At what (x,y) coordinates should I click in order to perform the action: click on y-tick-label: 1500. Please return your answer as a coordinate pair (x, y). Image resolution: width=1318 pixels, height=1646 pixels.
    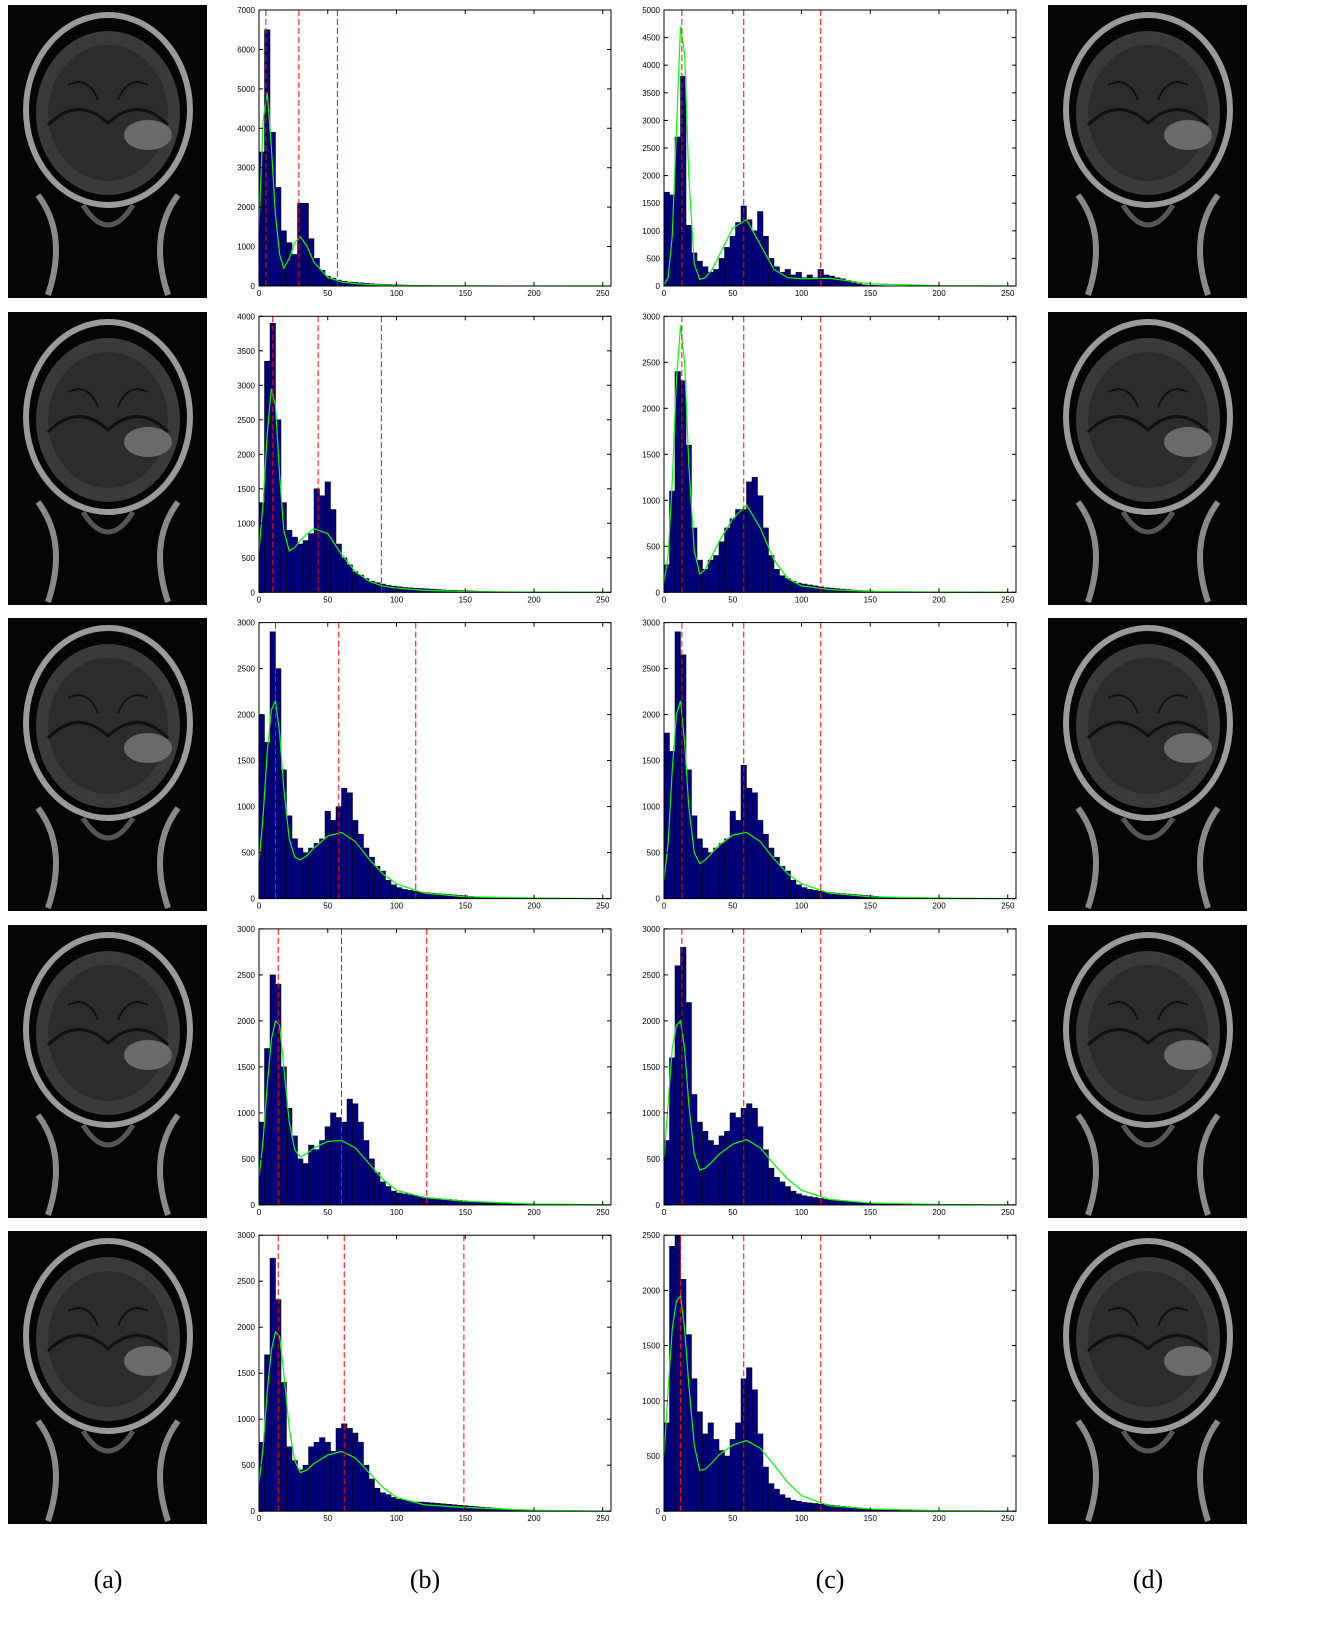
    Looking at the image, I should click on (246, 489).